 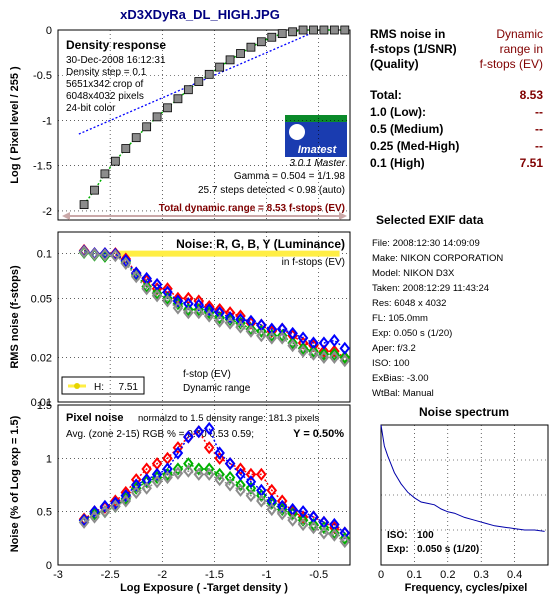 I want to click on rms-col1-head-3: (Quality), so click(x=394, y=64).